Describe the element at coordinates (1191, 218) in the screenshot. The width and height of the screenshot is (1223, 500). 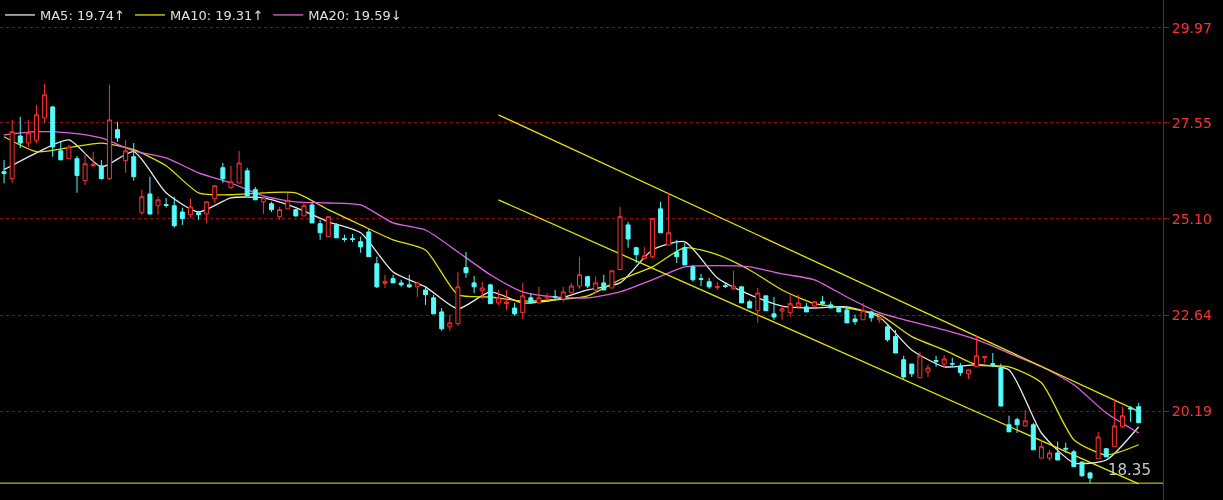
I see `y-tick-label: 25.10` at that location.